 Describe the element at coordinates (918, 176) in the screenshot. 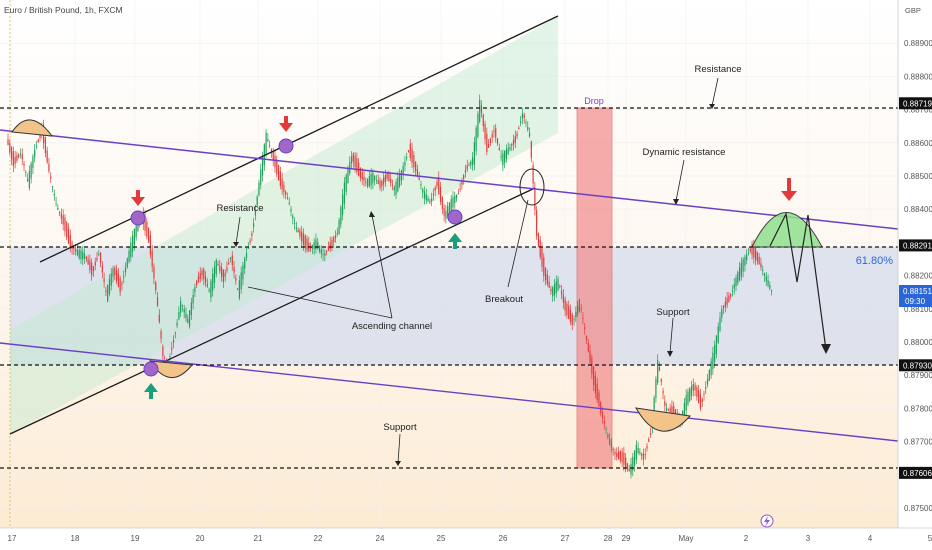

I see `price-tick-label: 0.88500` at that location.